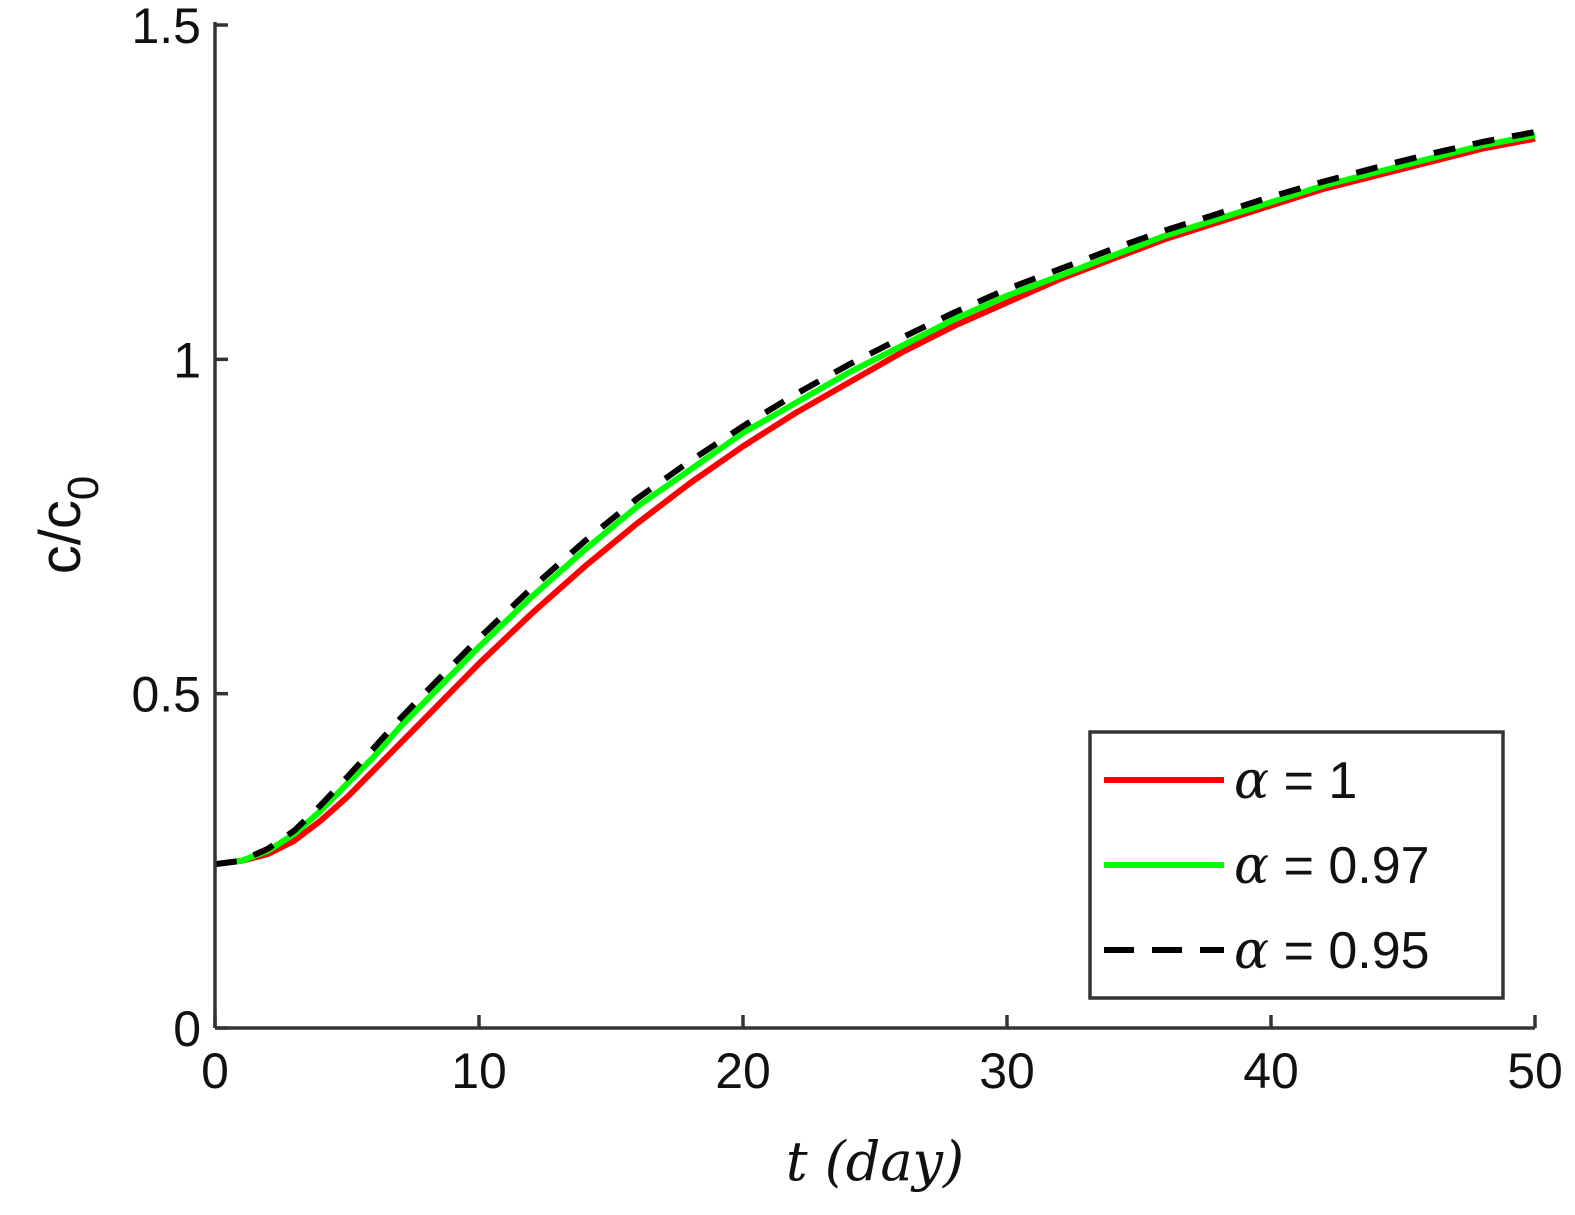 The height and width of the screenshot is (1215, 1575). I want to click on legend-value: = 1, so click(1313, 781).